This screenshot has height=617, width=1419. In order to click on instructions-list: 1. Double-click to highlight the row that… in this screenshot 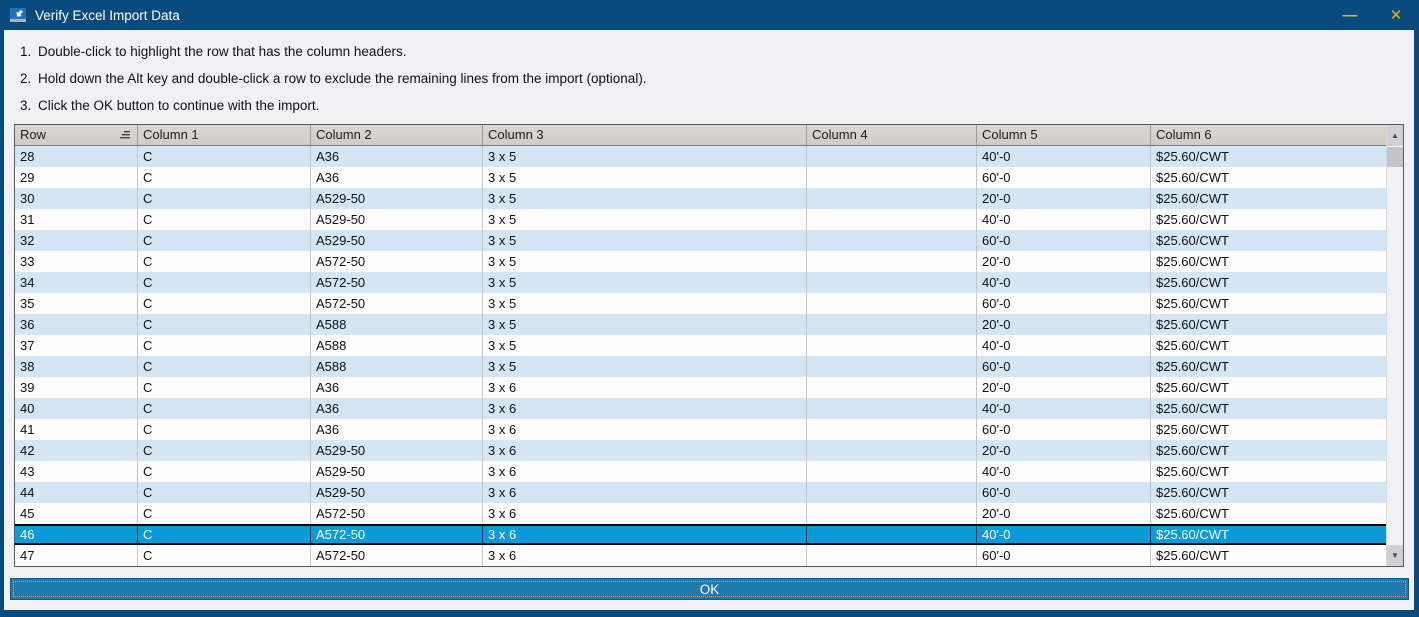, I will do `click(333, 85)`.